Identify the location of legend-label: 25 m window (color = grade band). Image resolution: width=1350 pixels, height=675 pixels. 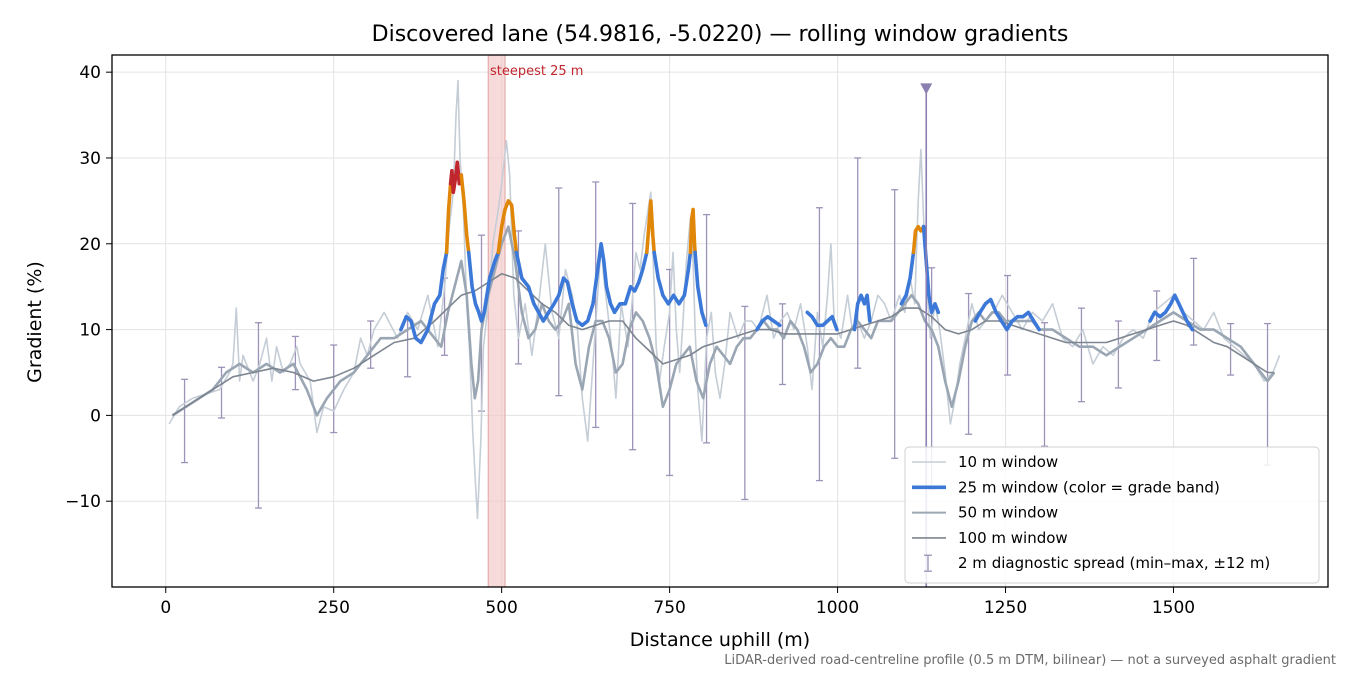
(1089, 487).